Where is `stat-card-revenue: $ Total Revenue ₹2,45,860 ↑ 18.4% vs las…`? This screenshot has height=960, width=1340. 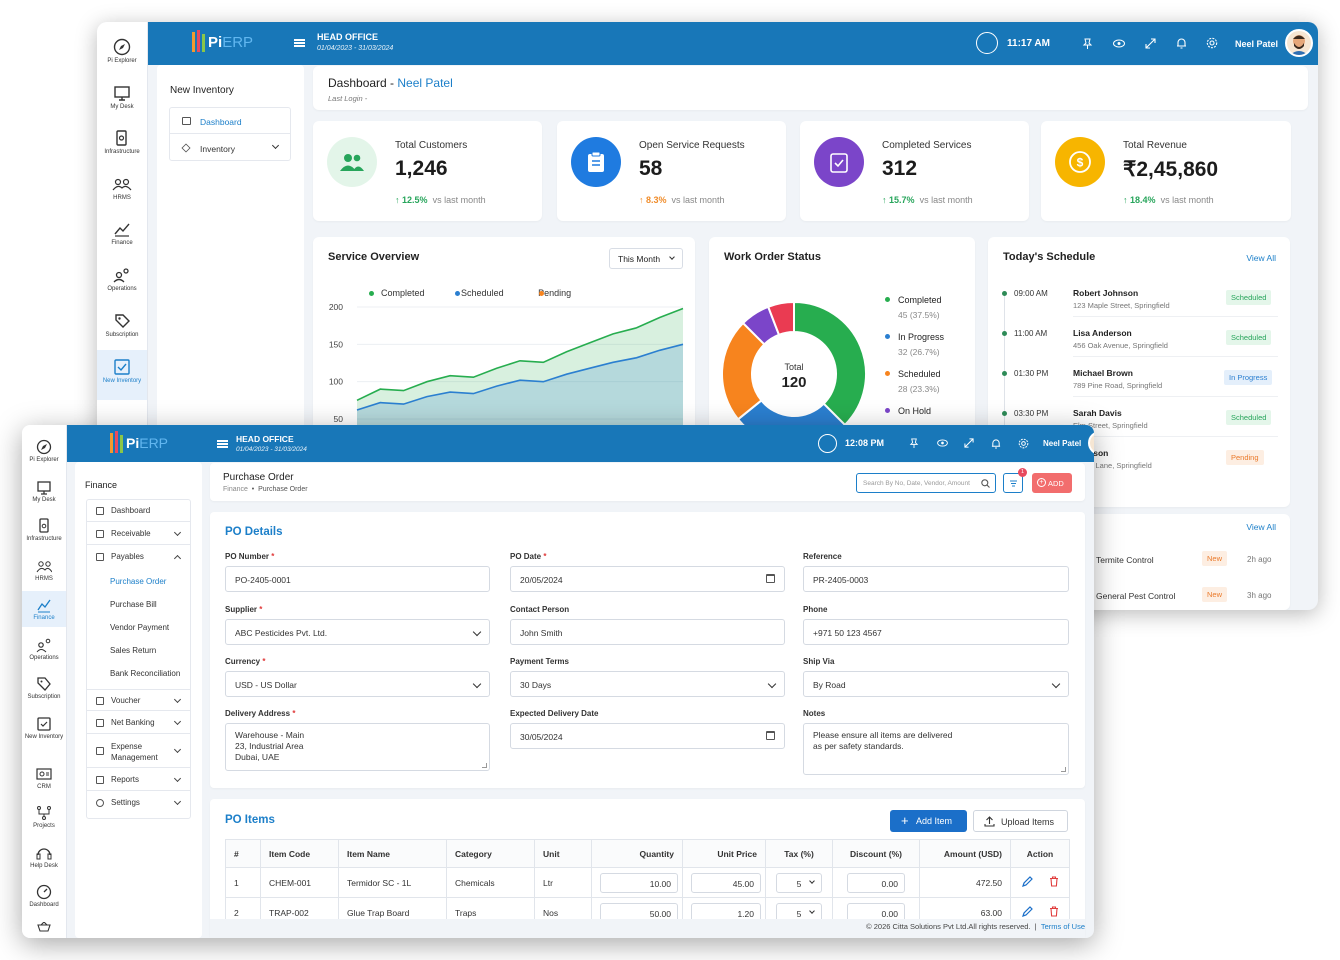
stat-card-revenue: $ Total Revenue ₹2,45,860 ↑ 18.4% vs las… is located at coordinates (1166, 171).